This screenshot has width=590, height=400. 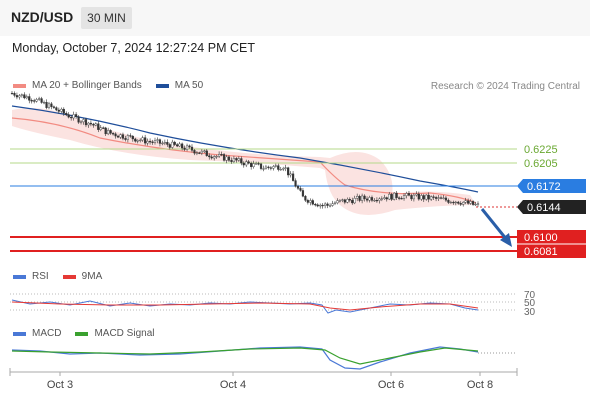 I want to click on rsi-level-30: 30, so click(x=530, y=312).